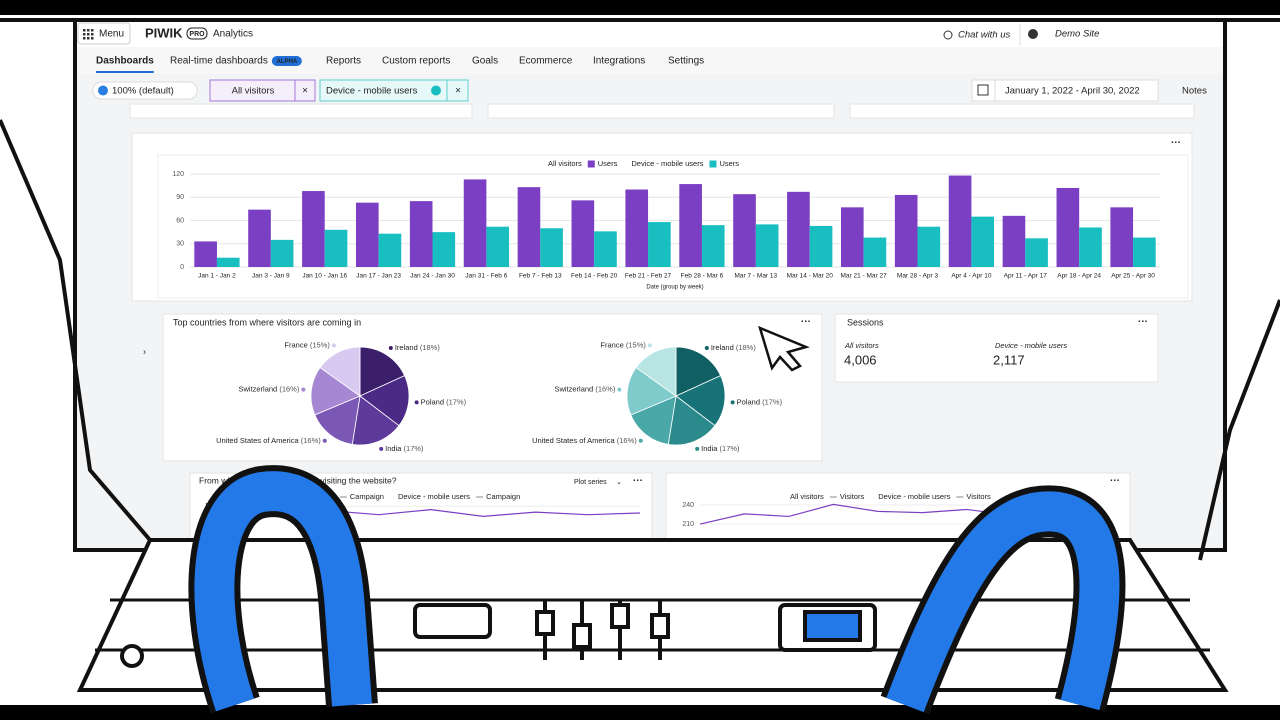 This screenshot has height=720, width=1280. I want to click on x-tick-label: Jan 17 - Jan 23, so click(378, 276).